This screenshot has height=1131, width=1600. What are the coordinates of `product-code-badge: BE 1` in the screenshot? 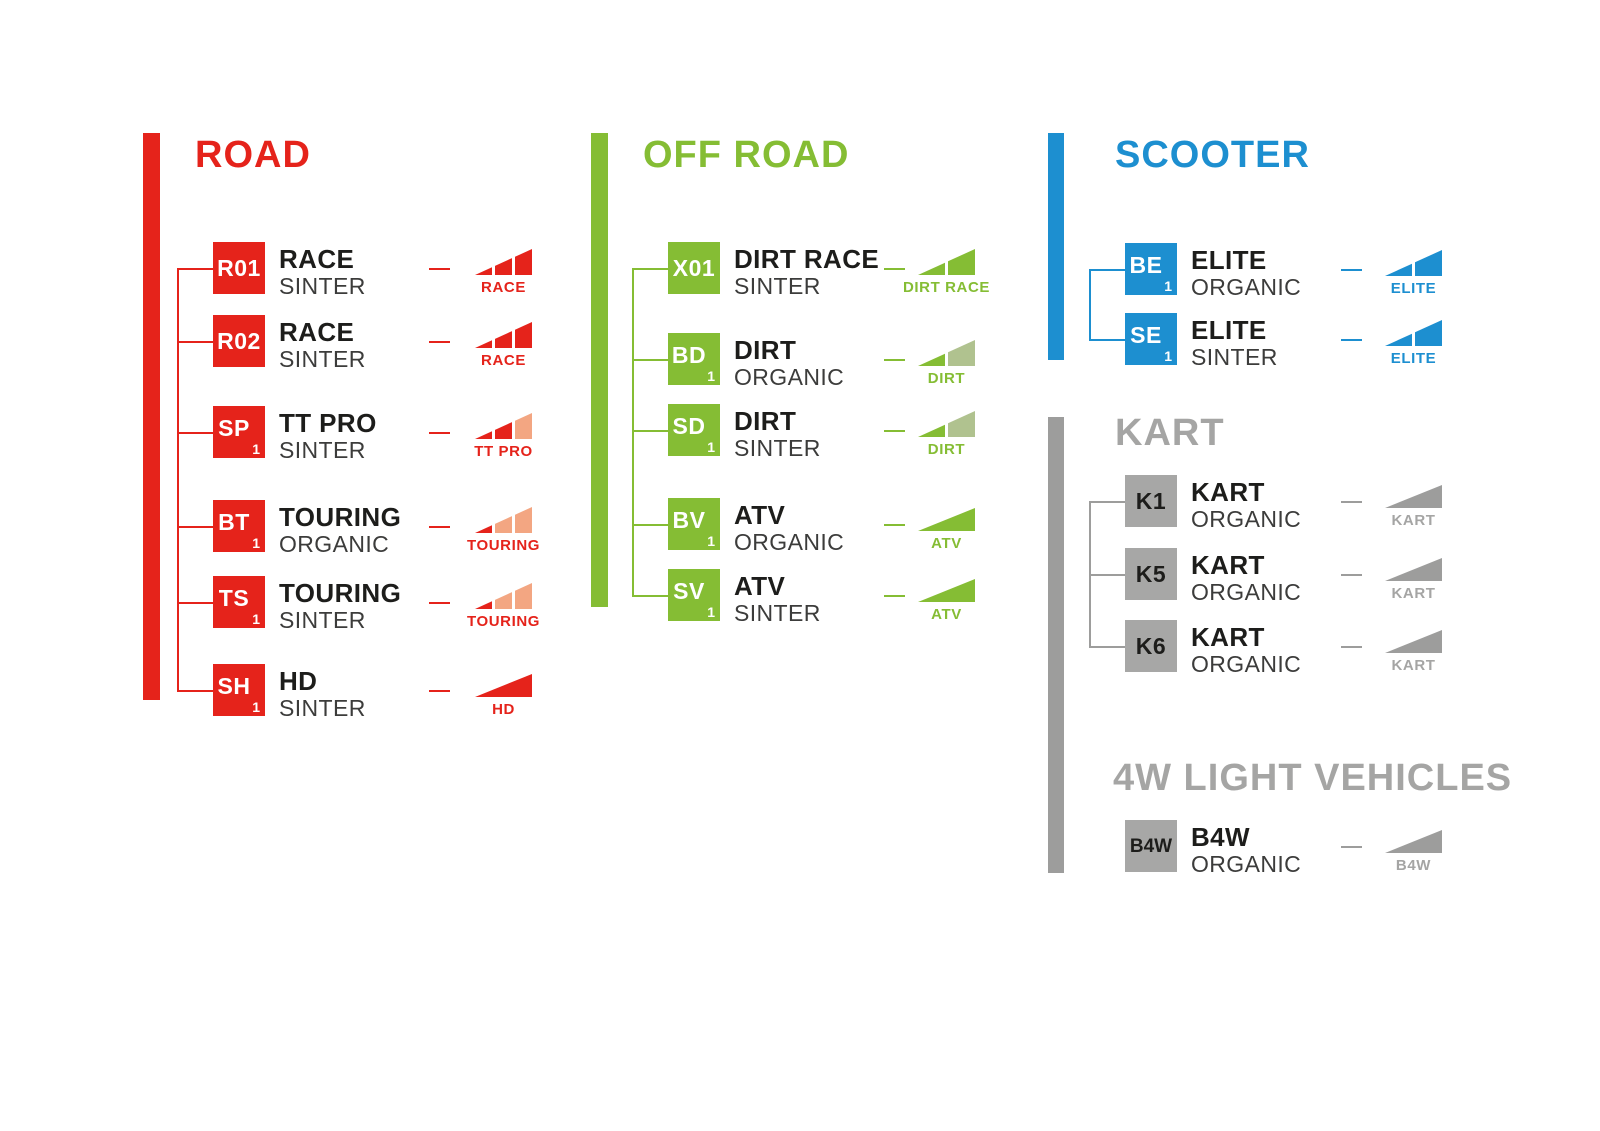 It's located at (1151, 269).